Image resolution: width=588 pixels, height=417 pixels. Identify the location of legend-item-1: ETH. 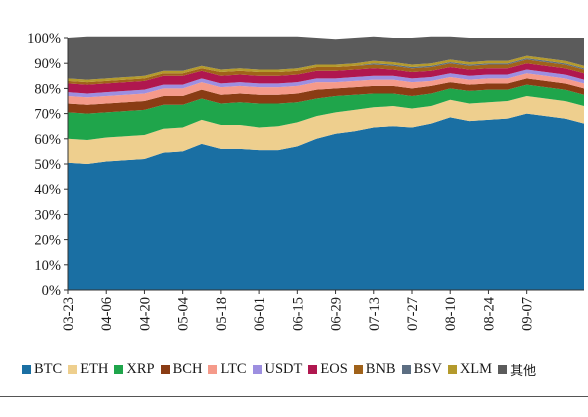
(88, 369).